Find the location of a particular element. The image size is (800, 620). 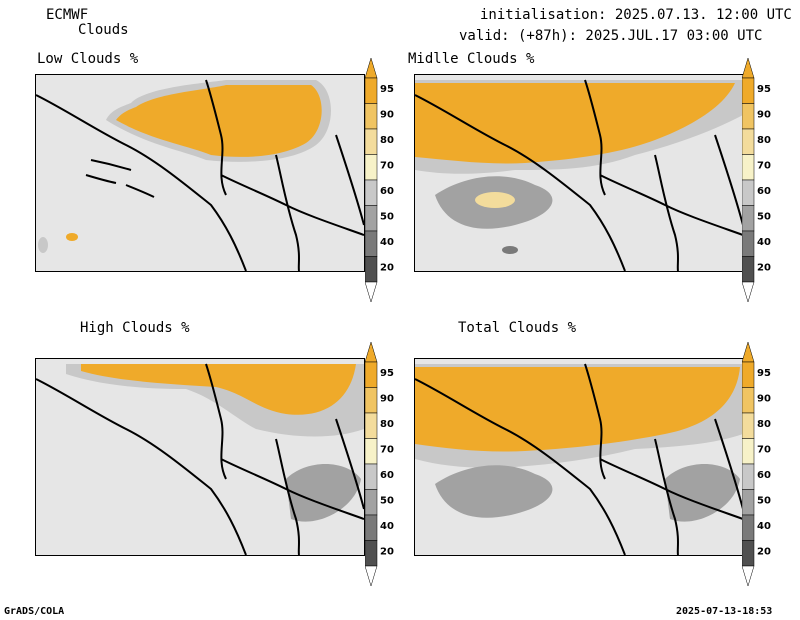

total-clouds-field is located at coordinates (579, 459).